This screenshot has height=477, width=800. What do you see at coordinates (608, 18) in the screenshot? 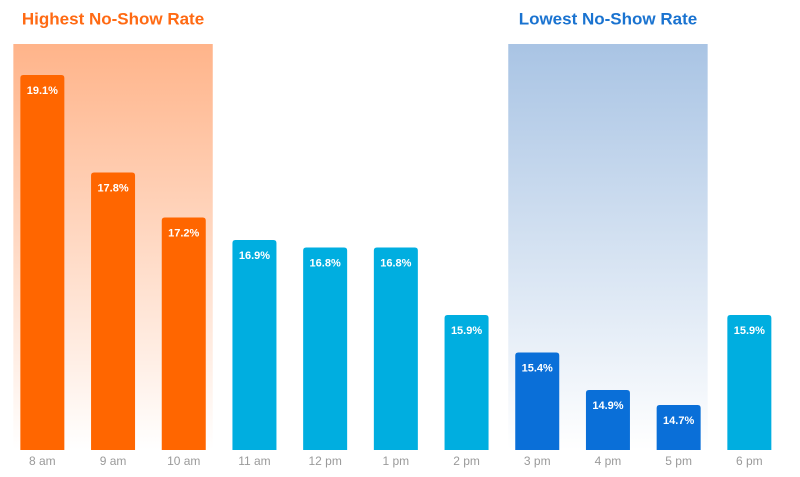
I see `highlight-label: Lowest No-Show Rate` at bounding box center [608, 18].